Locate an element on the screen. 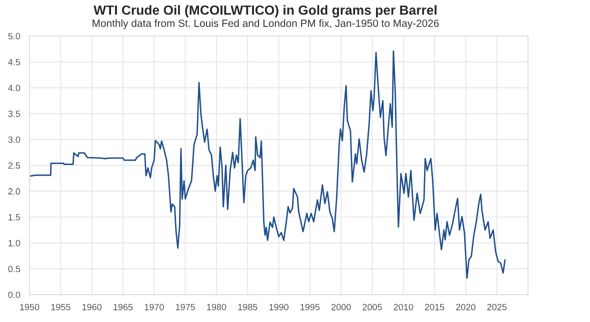 This screenshot has height=322, width=590. x-tick-label: 2020 is located at coordinates (466, 307).